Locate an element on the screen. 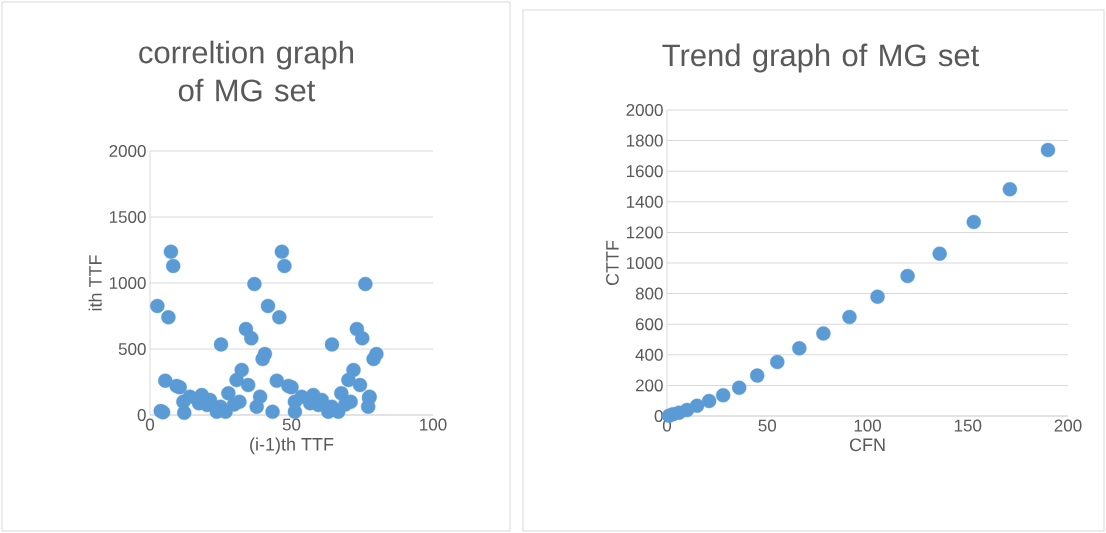 The width and height of the screenshot is (1106, 533). chart-title: Trend graph of MG set is located at coordinates (821, 58).